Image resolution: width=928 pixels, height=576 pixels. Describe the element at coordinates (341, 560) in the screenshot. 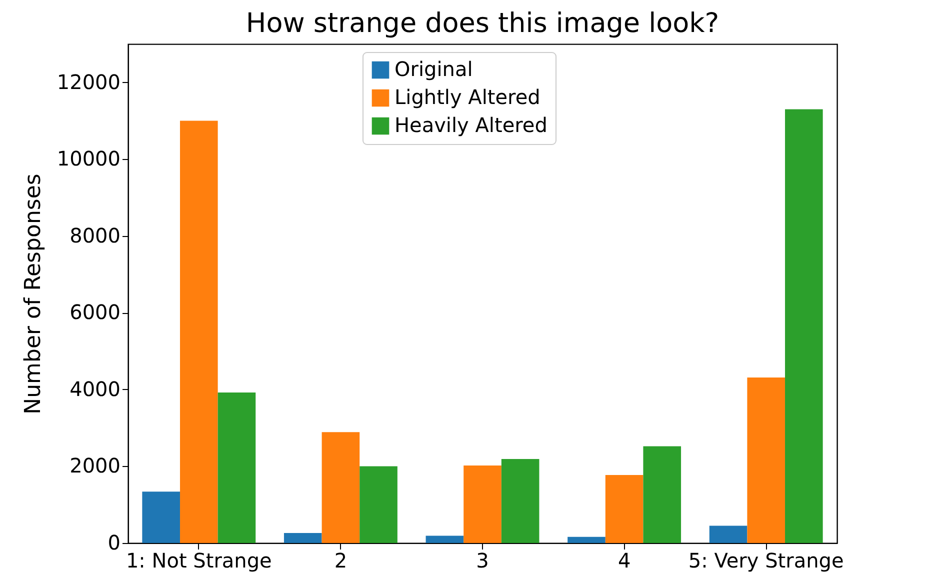

I see `x-tick-label: 2` at that location.